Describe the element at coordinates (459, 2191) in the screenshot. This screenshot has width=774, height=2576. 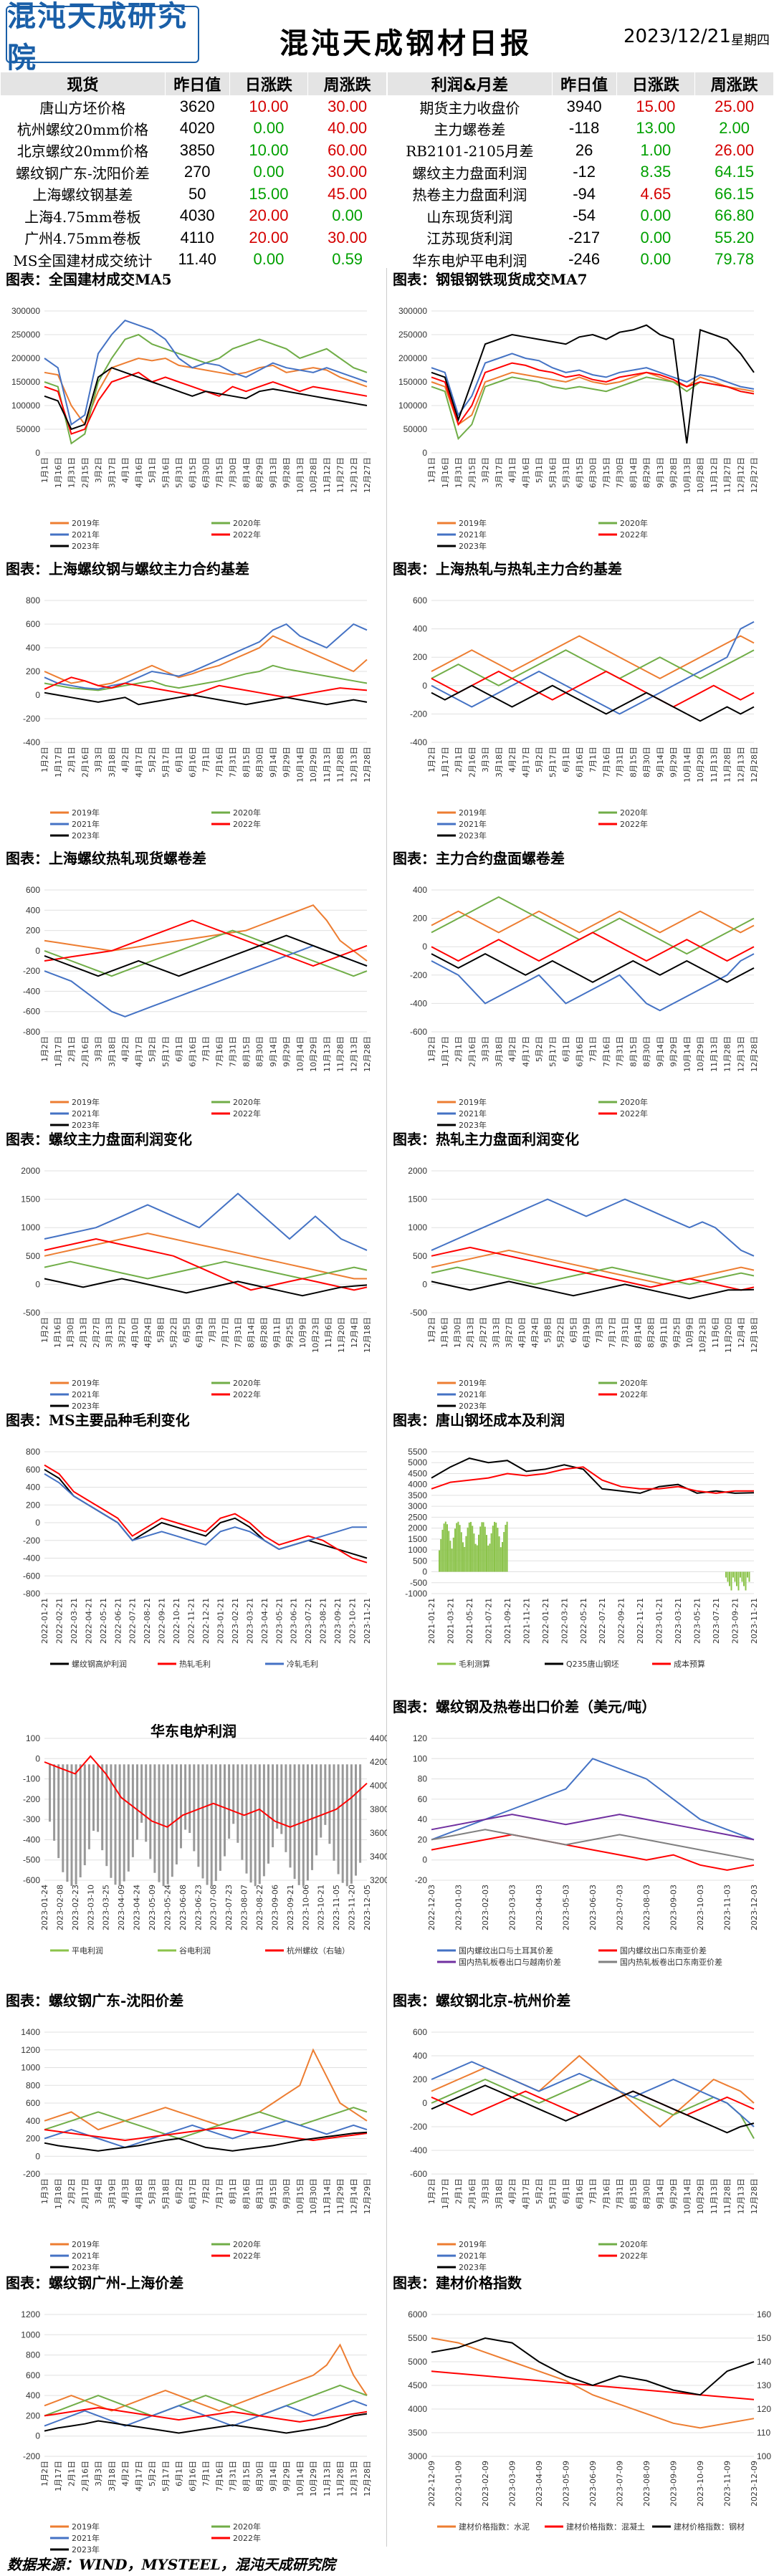
I see `x-tick-label: 2月1日` at that location.